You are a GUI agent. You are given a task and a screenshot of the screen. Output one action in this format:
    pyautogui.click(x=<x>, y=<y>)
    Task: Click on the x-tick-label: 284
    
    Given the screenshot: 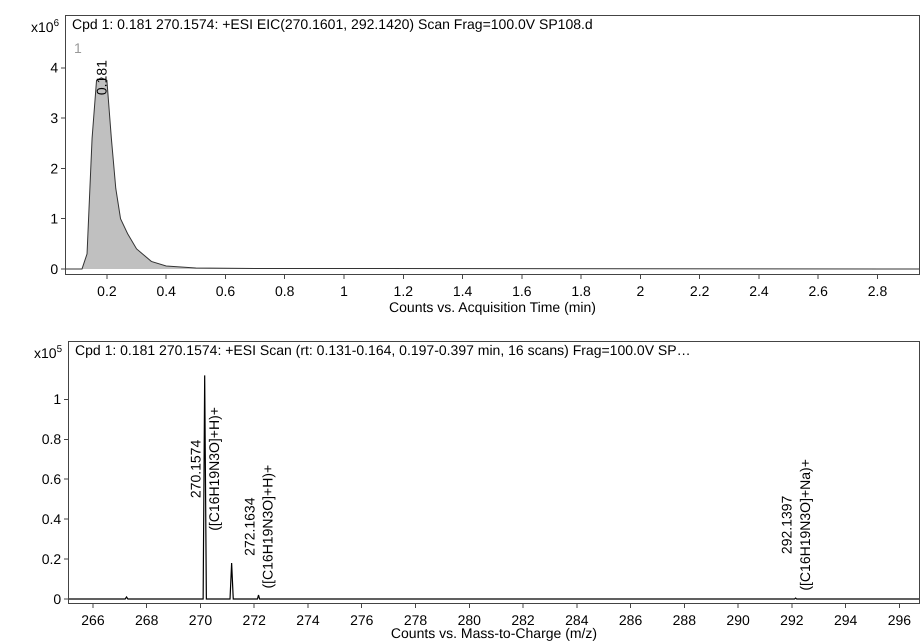 What is the action you would take?
    pyautogui.click(x=577, y=620)
    